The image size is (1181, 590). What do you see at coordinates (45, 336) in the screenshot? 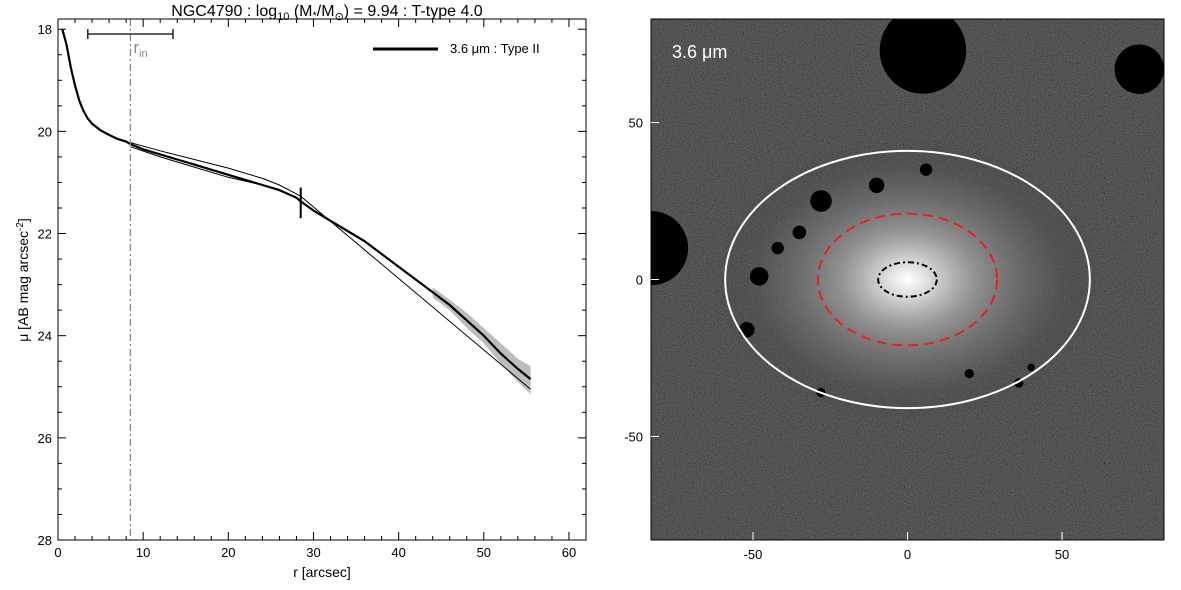
I see `y-tick-label: 24` at bounding box center [45, 336].